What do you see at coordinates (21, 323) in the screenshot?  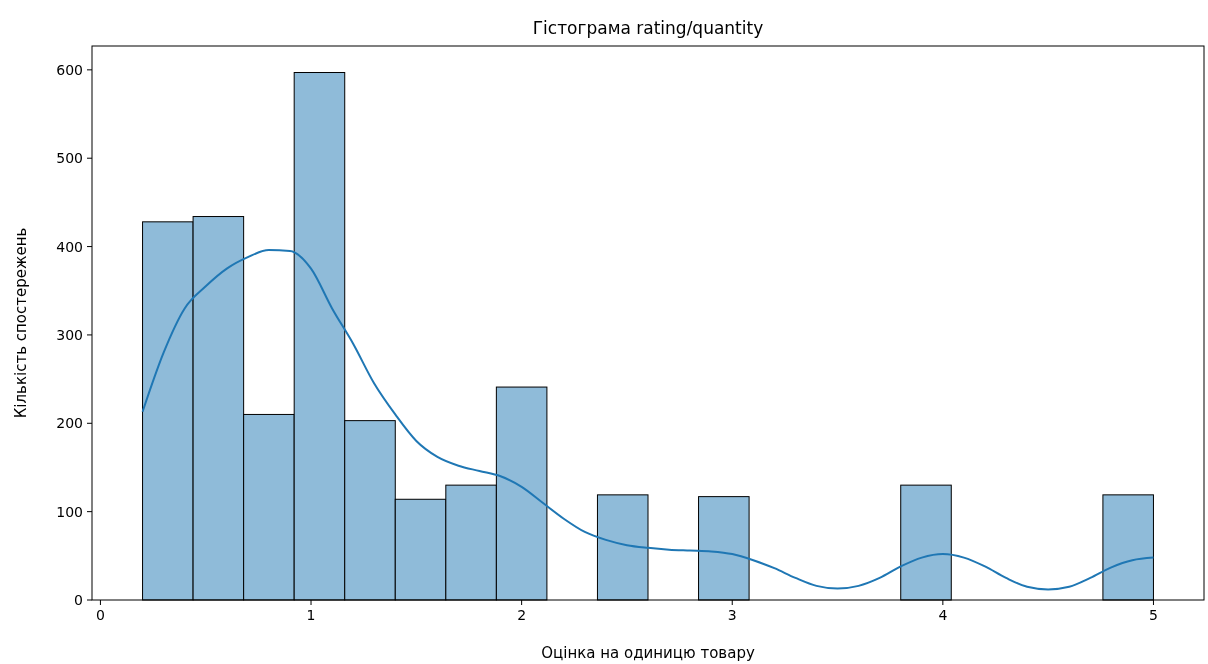 I see `y-axis-title: Кількість спостережень` at bounding box center [21, 323].